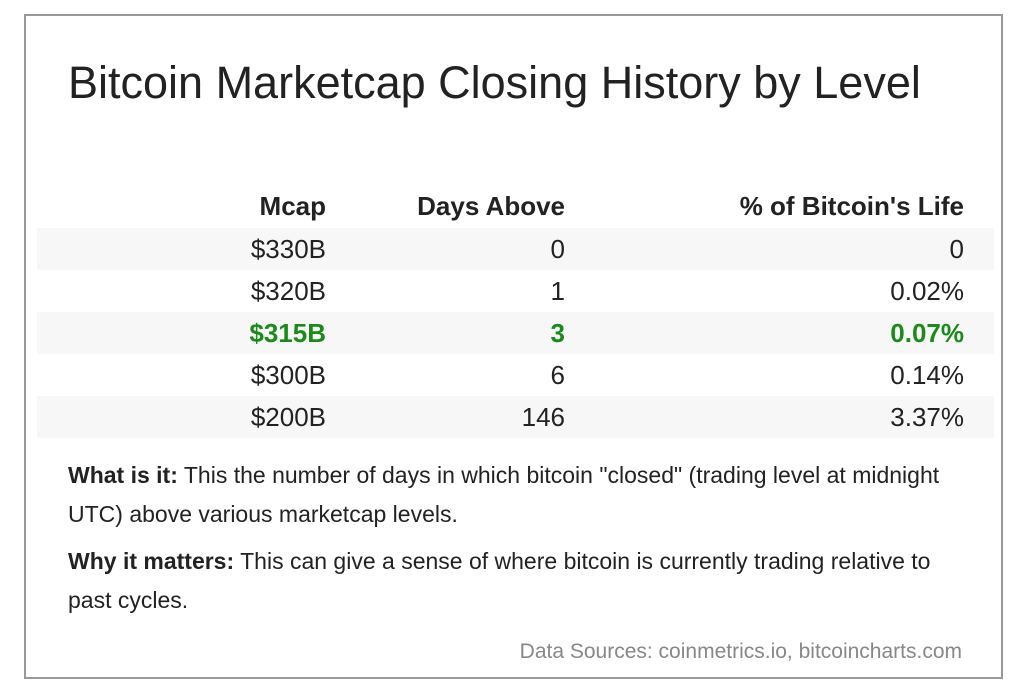 This screenshot has height=698, width=1026. Describe the element at coordinates (927, 417) in the screenshot. I see `percent-life-cell: 3.37%` at that location.